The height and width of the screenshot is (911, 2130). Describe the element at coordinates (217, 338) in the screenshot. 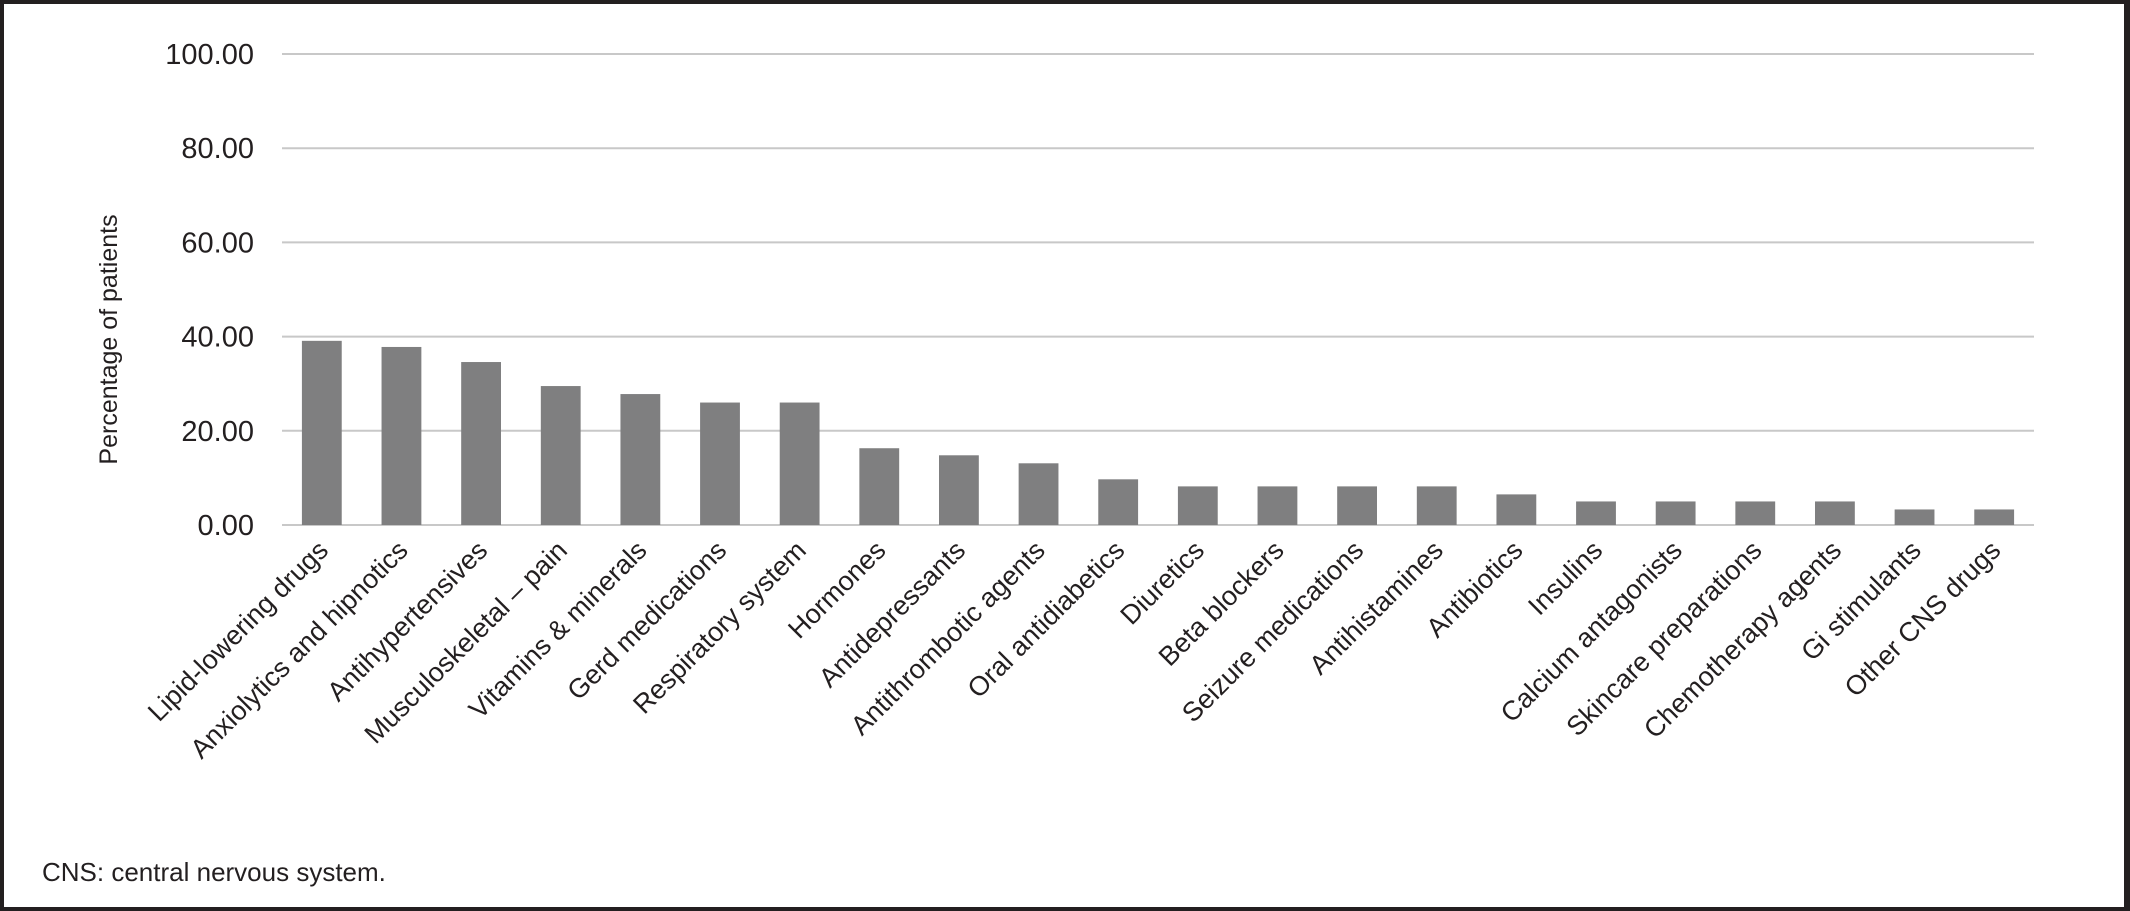

I see `y-tick-label: 40.00` at that location.